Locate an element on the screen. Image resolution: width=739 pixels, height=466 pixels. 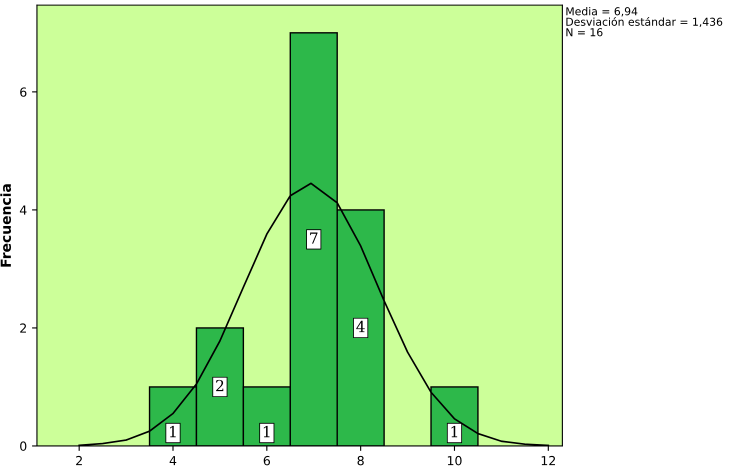
y-tick-label: 2 is located at coordinates (23, 328).